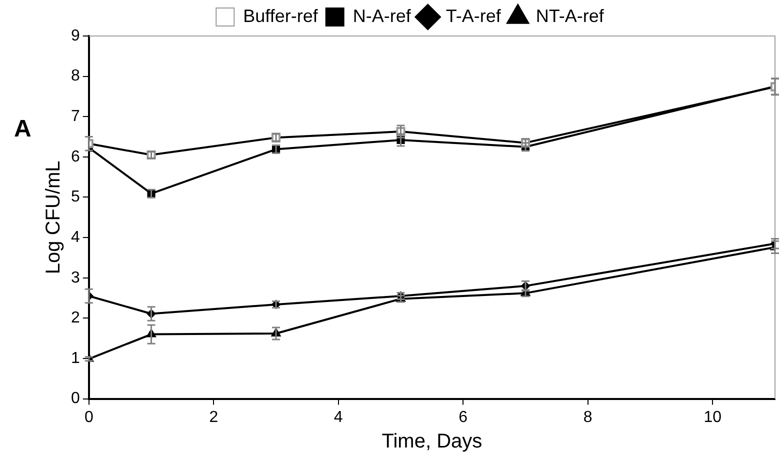 The height and width of the screenshot is (454, 782). I want to click on x-axis-title: Time, Days, so click(432, 441).